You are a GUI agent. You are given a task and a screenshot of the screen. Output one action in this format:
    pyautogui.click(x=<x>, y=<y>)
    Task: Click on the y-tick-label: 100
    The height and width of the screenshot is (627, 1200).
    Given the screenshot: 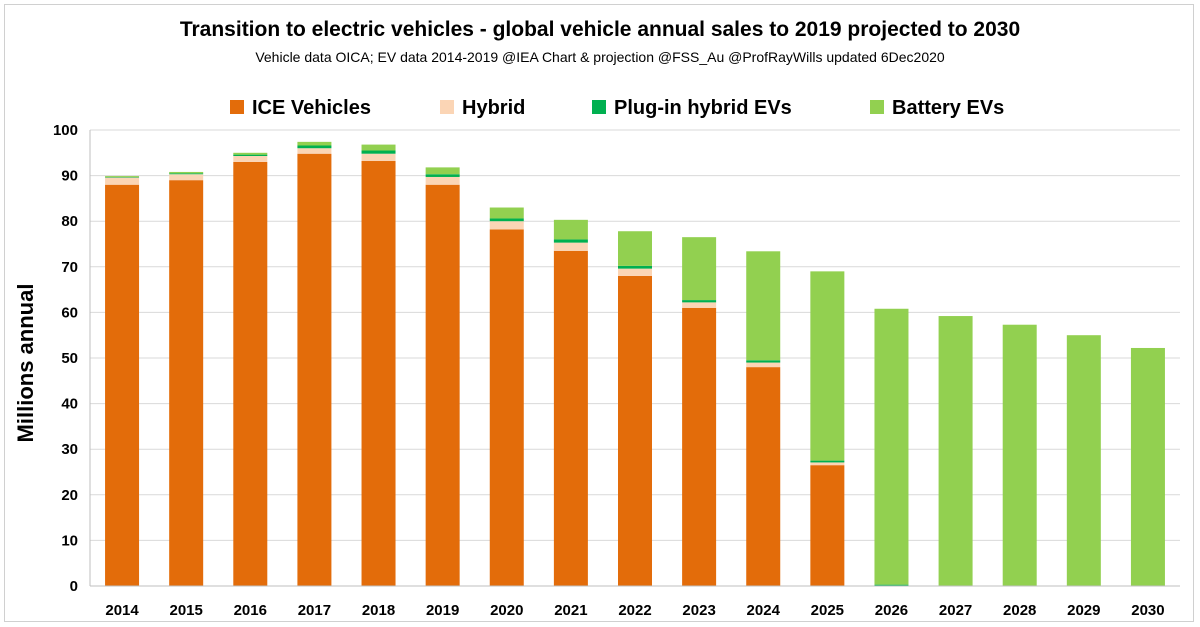 What is the action you would take?
    pyautogui.click(x=65, y=130)
    